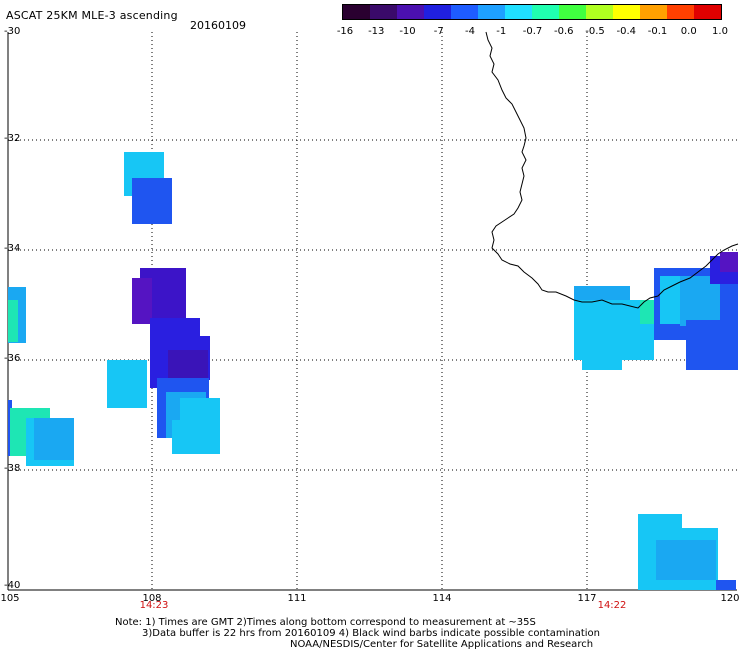 The width and height of the screenshot is (740, 650). I want to click on lon-label-114: 114, so click(442, 598).